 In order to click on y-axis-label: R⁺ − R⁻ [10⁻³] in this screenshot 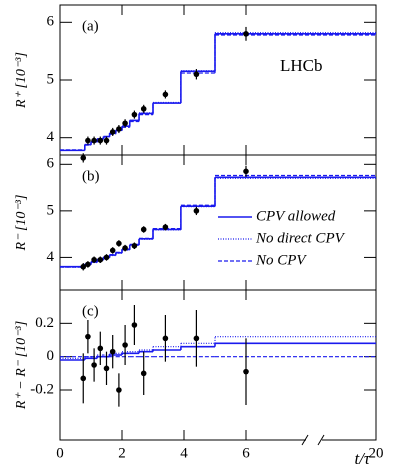, I will do `click(21, 365)`.